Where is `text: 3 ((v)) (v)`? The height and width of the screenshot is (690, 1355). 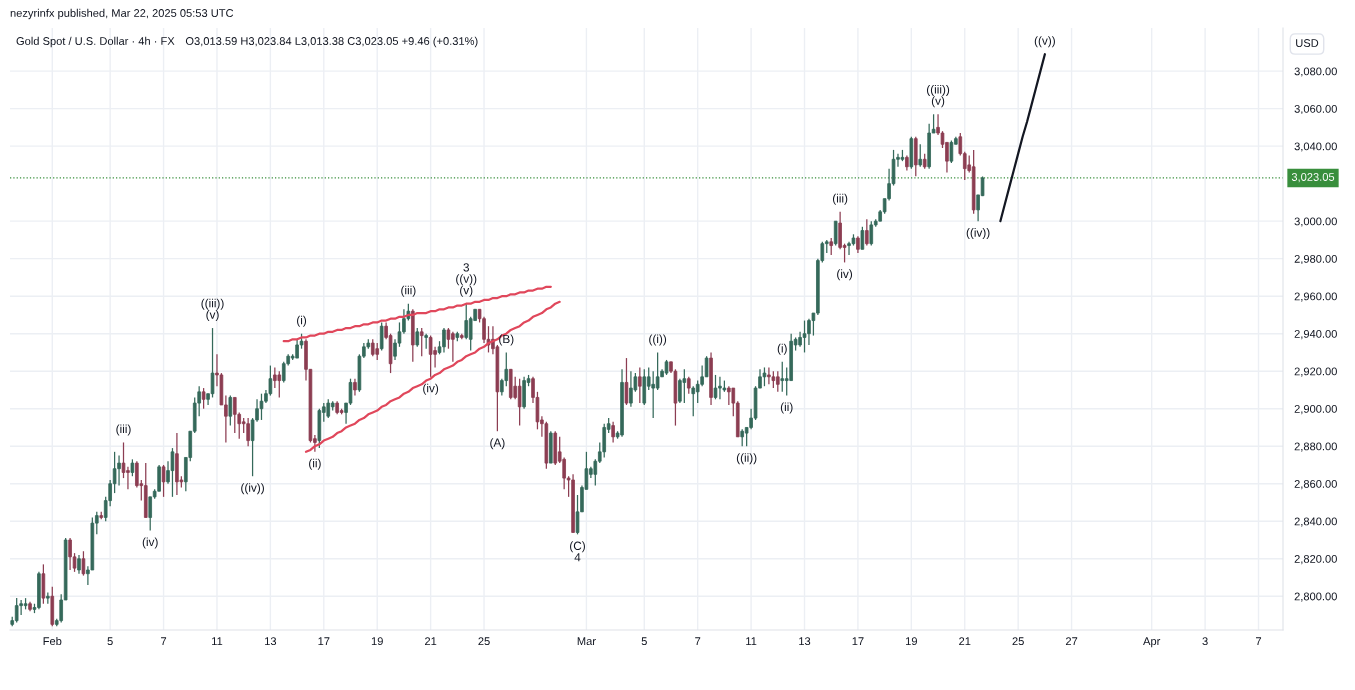 text: 3 ((v)) (v) is located at coordinates (466, 280).